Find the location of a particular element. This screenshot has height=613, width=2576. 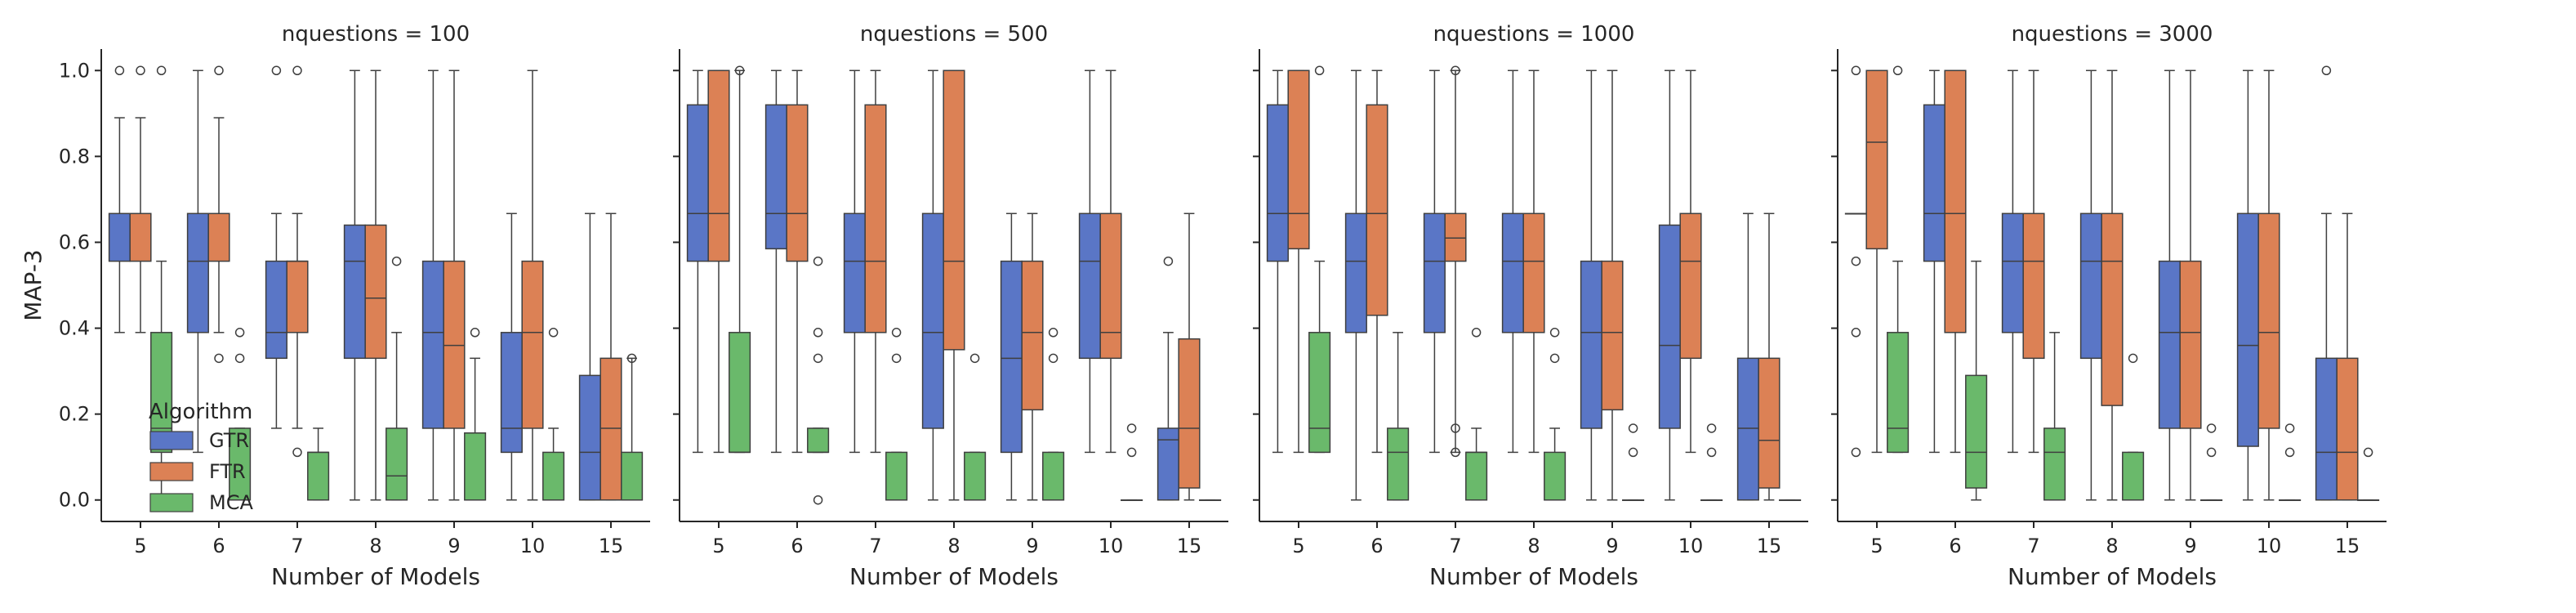

y-tick-label: 0.8 is located at coordinates (74, 156).